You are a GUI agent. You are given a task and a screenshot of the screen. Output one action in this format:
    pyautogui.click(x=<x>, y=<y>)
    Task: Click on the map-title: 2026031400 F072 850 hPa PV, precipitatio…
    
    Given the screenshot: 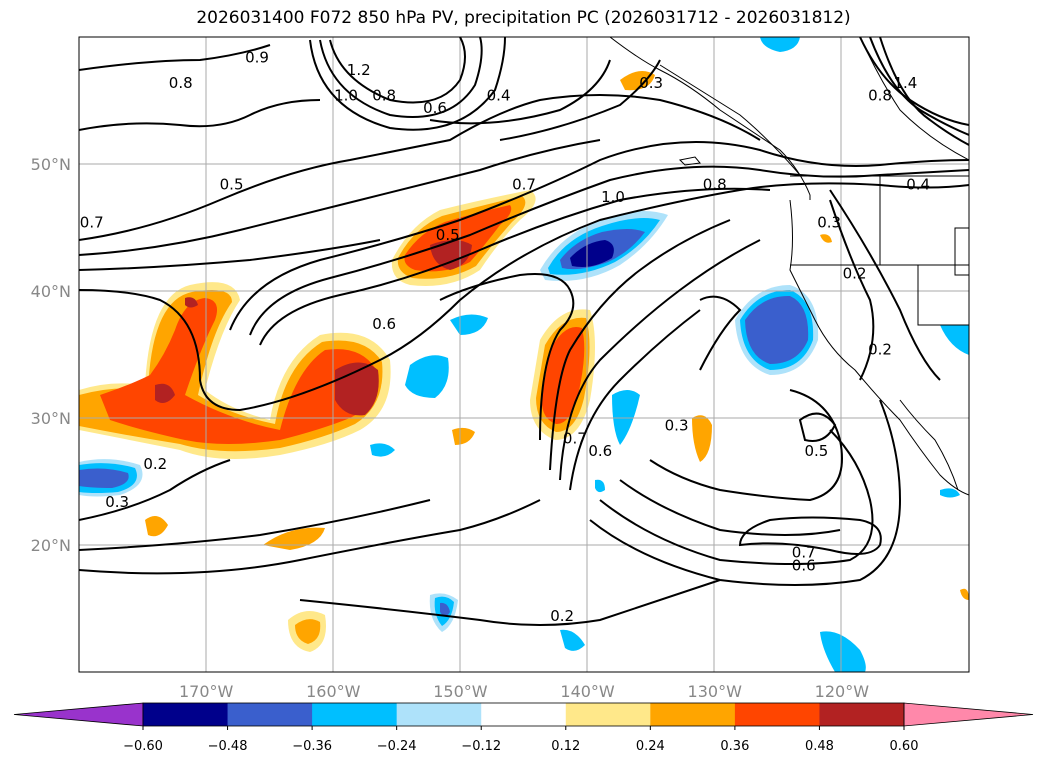 What is the action you would take?
    pyautogui.click(x=523, y=18)
    